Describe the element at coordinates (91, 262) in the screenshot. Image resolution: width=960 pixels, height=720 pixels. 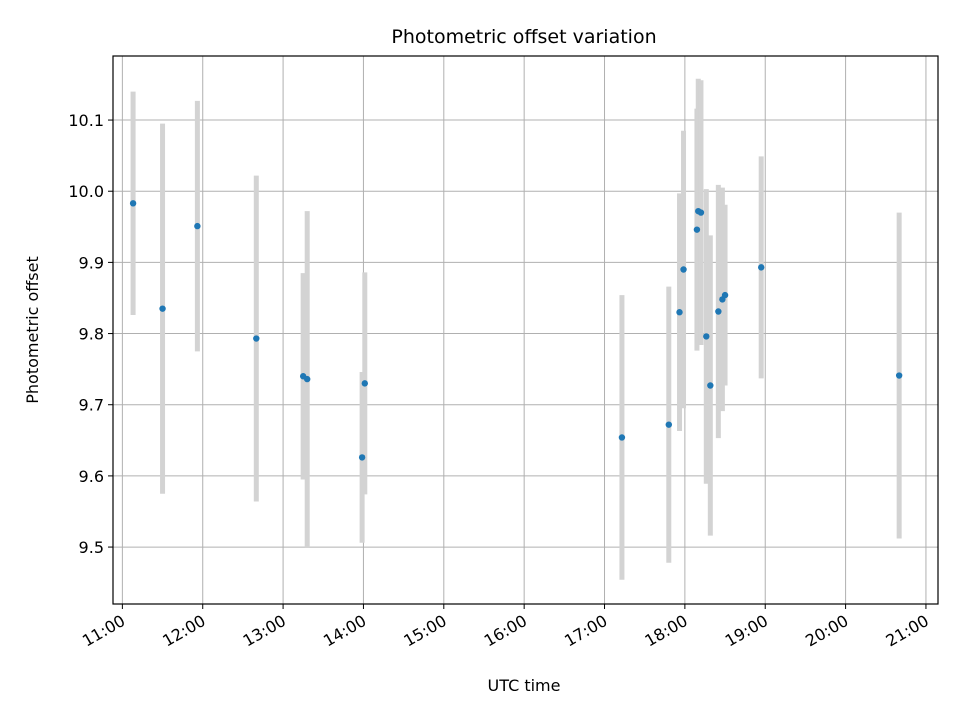
I see `y-tick-label: 9.9` at that location.